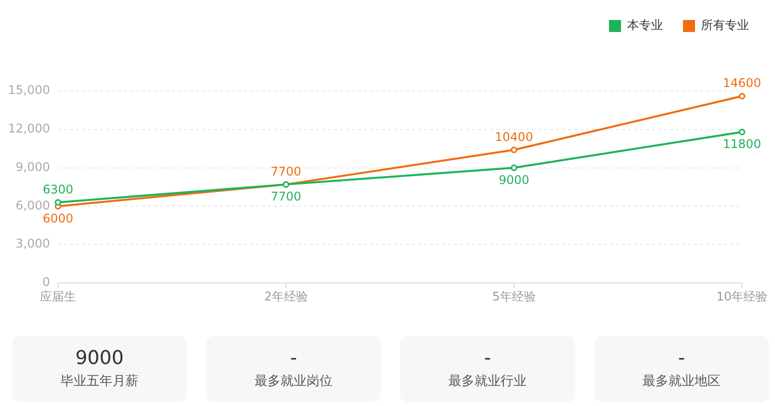 This screenshot has height=406, width=775. I want to click on data-label: 11800, so click(742, 144).